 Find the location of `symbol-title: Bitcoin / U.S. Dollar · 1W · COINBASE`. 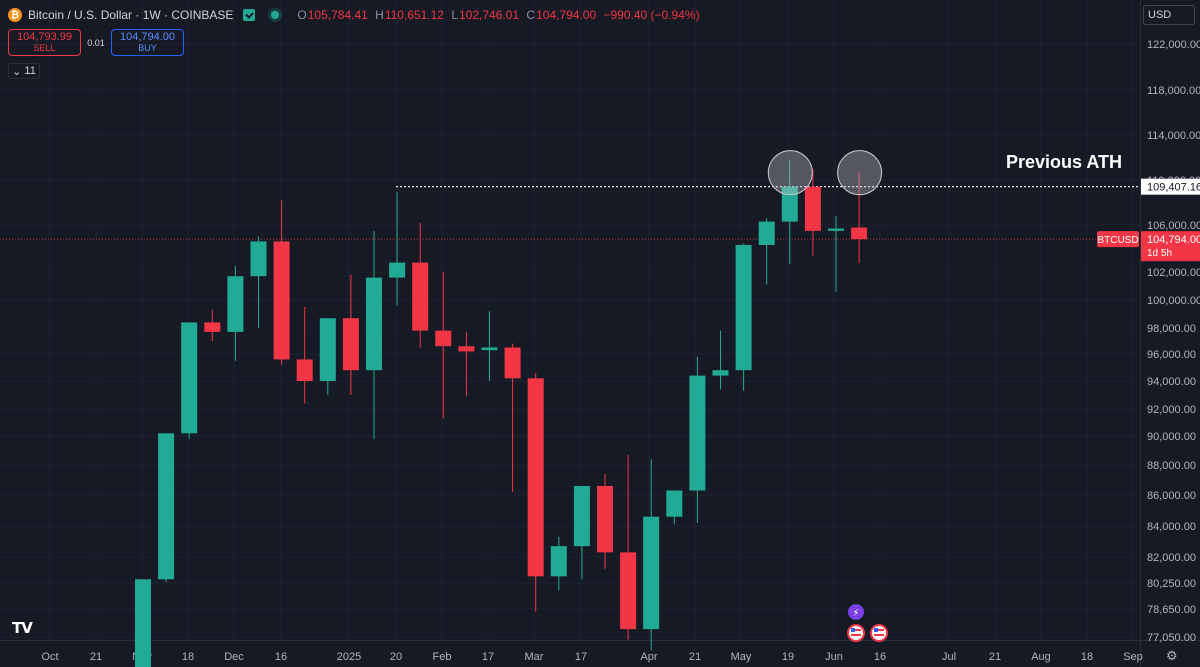

symbol-title: Bitcoin / U.S. Dollar · 1W · COINBASE is located at coordinates (131, 15).